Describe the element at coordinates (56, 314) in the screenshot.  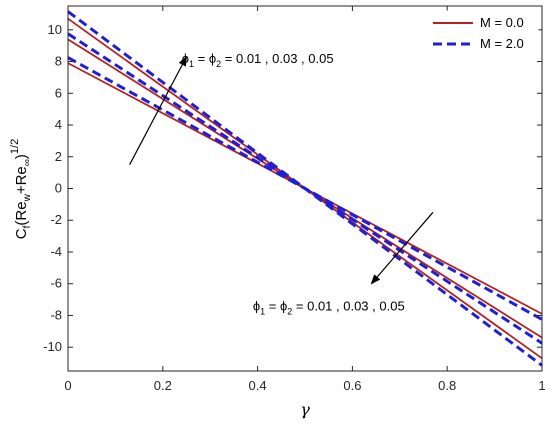
I see `y-tick-label: -8` at that location.